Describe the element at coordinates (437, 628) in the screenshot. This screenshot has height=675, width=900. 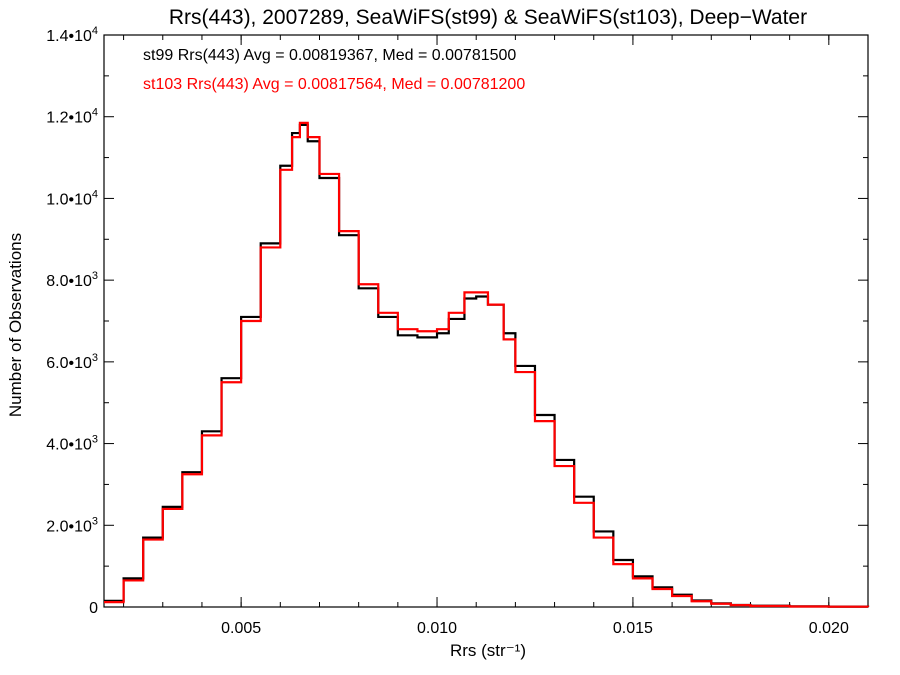
I see `x-tick-label: 0.010` at that location.